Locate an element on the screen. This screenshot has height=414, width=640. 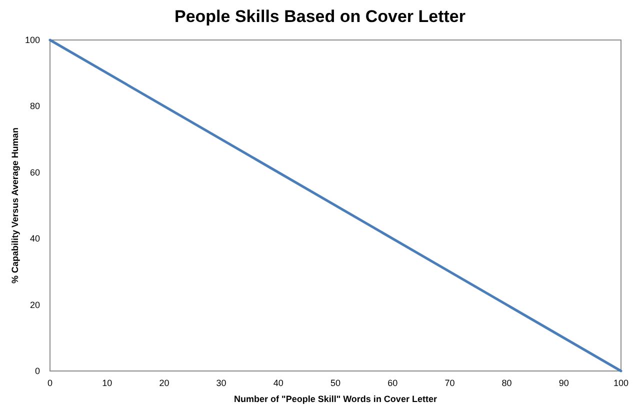
y-tick-label: 80 is located at coordinates (35, 106).